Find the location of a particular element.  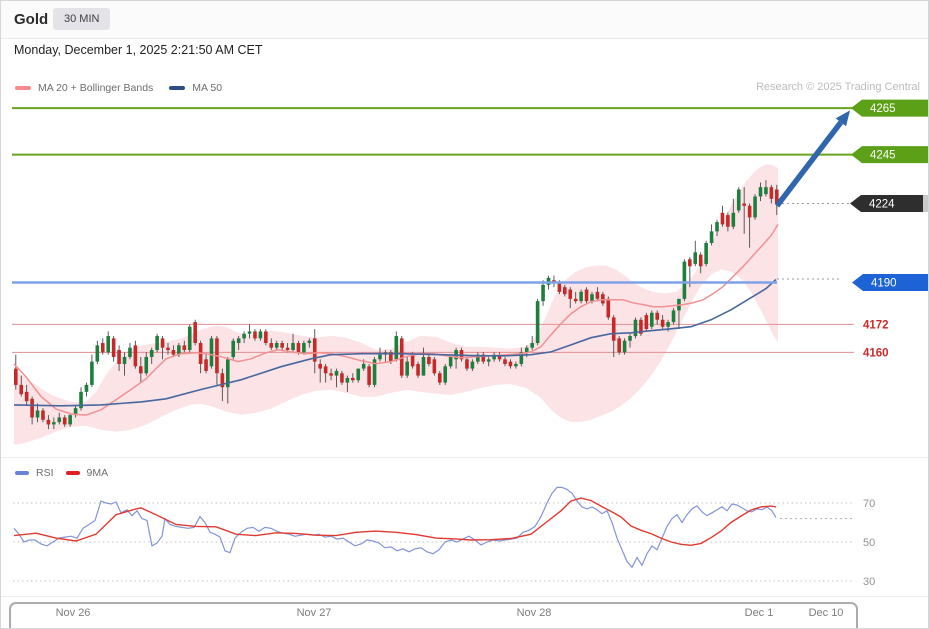

svg-text: 4245 is located at coordinates (883, 156).